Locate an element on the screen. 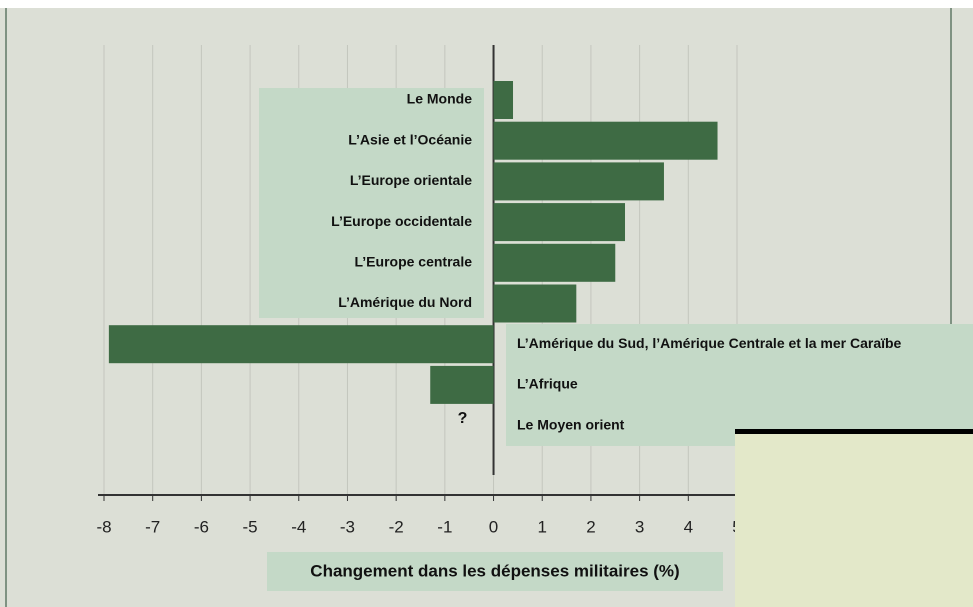  x-tick-label: 4 is located at coordinates (688, 526).